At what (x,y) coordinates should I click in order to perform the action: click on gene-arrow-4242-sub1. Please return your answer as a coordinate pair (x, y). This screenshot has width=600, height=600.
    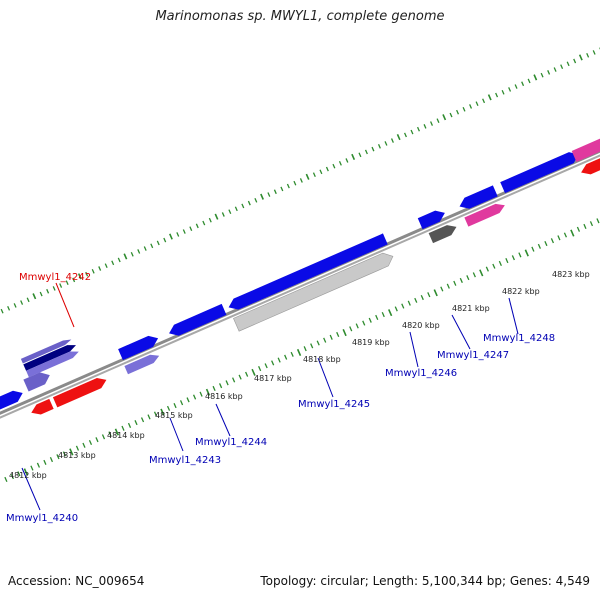
    Looking at the image, I should click on (46, 350).